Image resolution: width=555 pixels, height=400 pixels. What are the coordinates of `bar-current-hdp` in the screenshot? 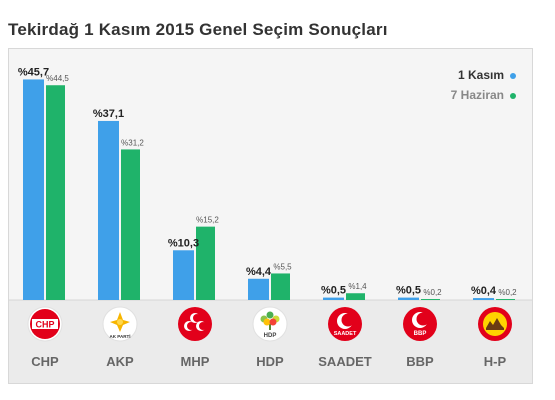 It's located at (258, 289).